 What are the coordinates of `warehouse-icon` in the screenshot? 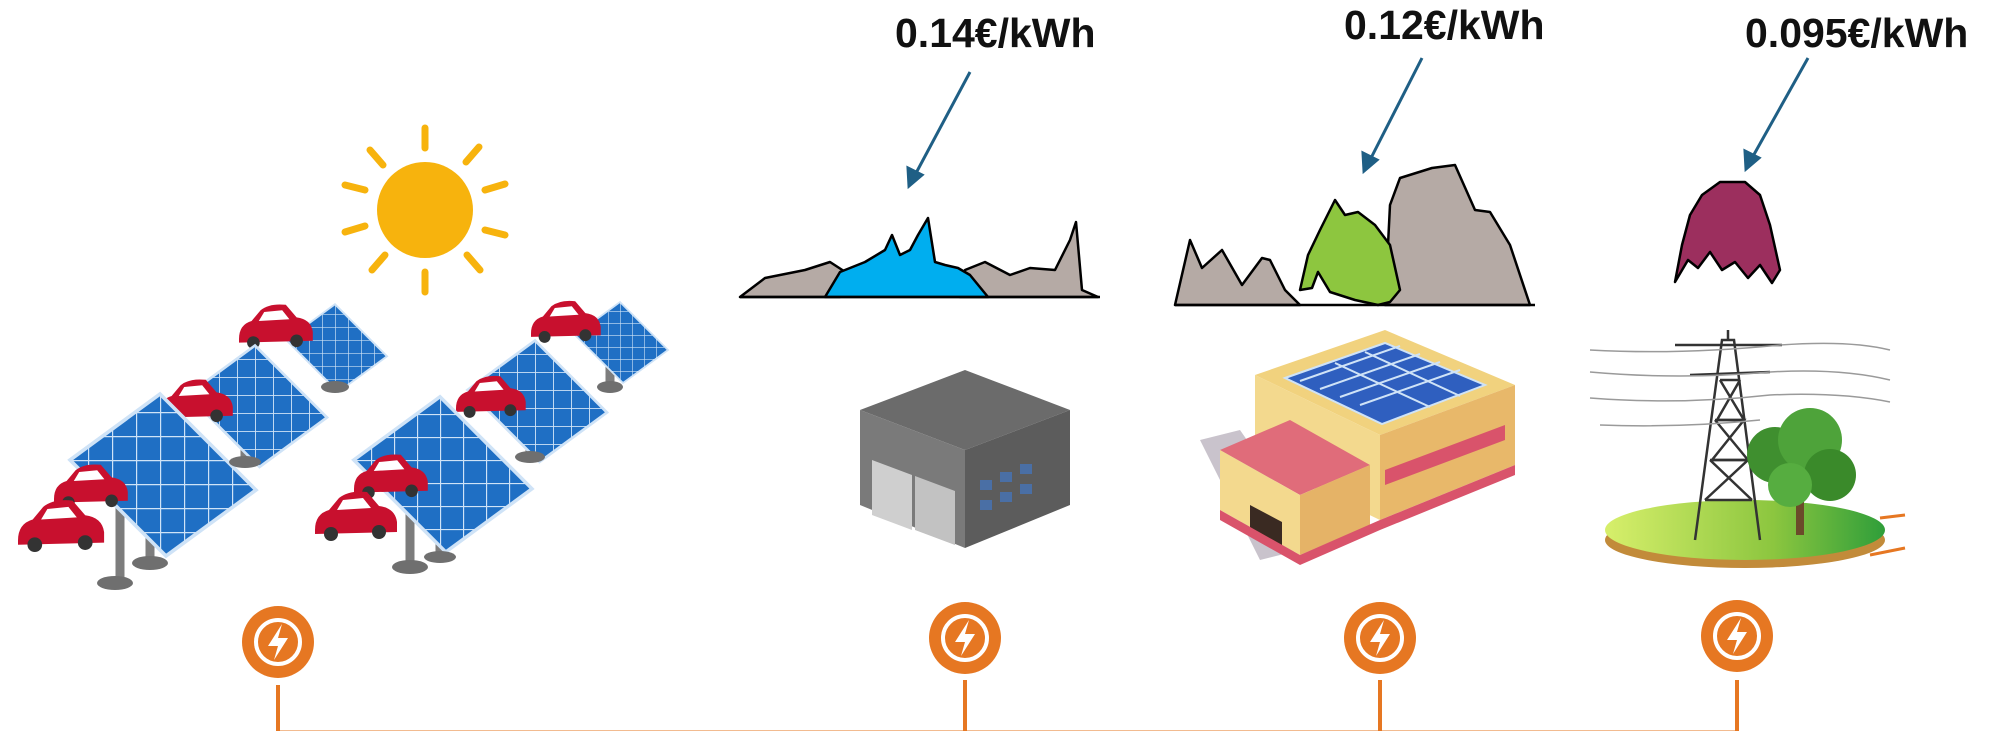 It's located at (965, 459).